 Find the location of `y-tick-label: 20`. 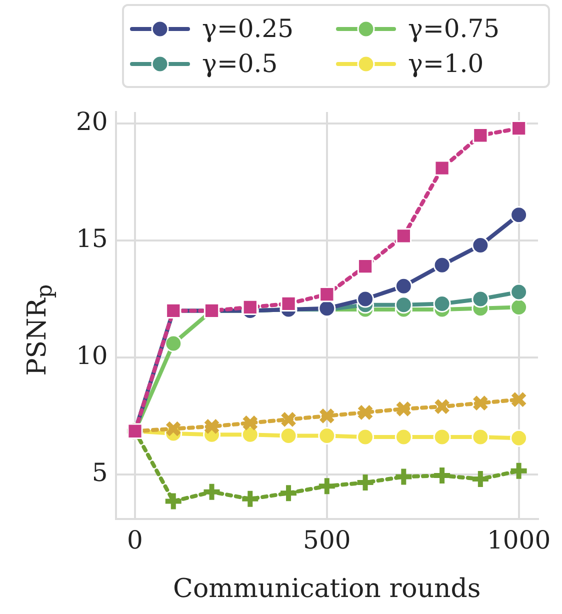

y-tick-label: 20 is located at coordinates (92, 121).